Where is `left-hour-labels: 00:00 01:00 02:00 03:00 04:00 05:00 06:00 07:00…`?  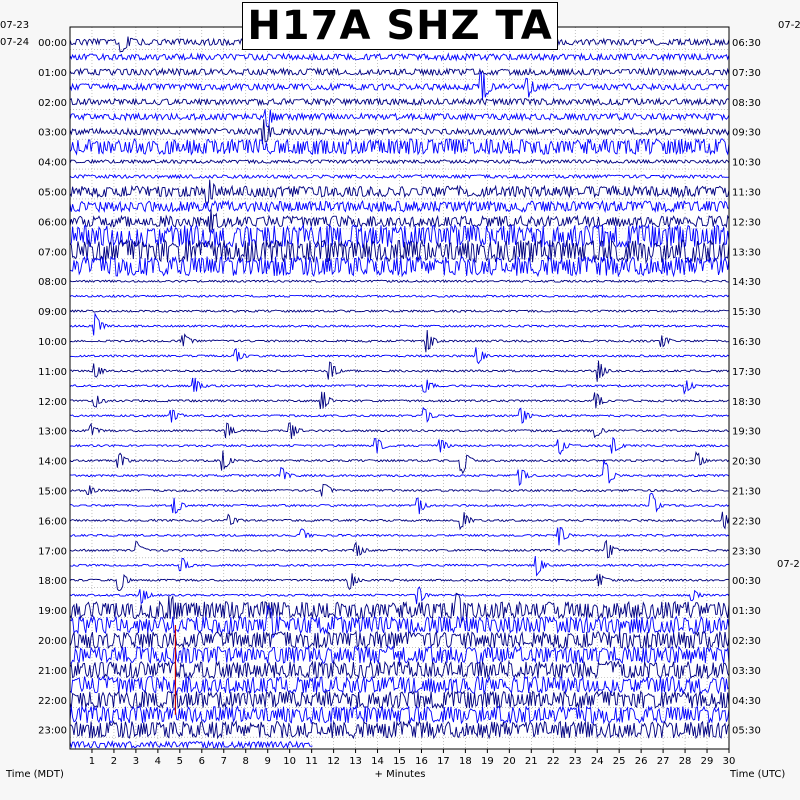
left-hour-labels: 00:00 01:00 02:00 03:00 04:00 05:00 06:00 07:00… is located at coordinates (52, 387).